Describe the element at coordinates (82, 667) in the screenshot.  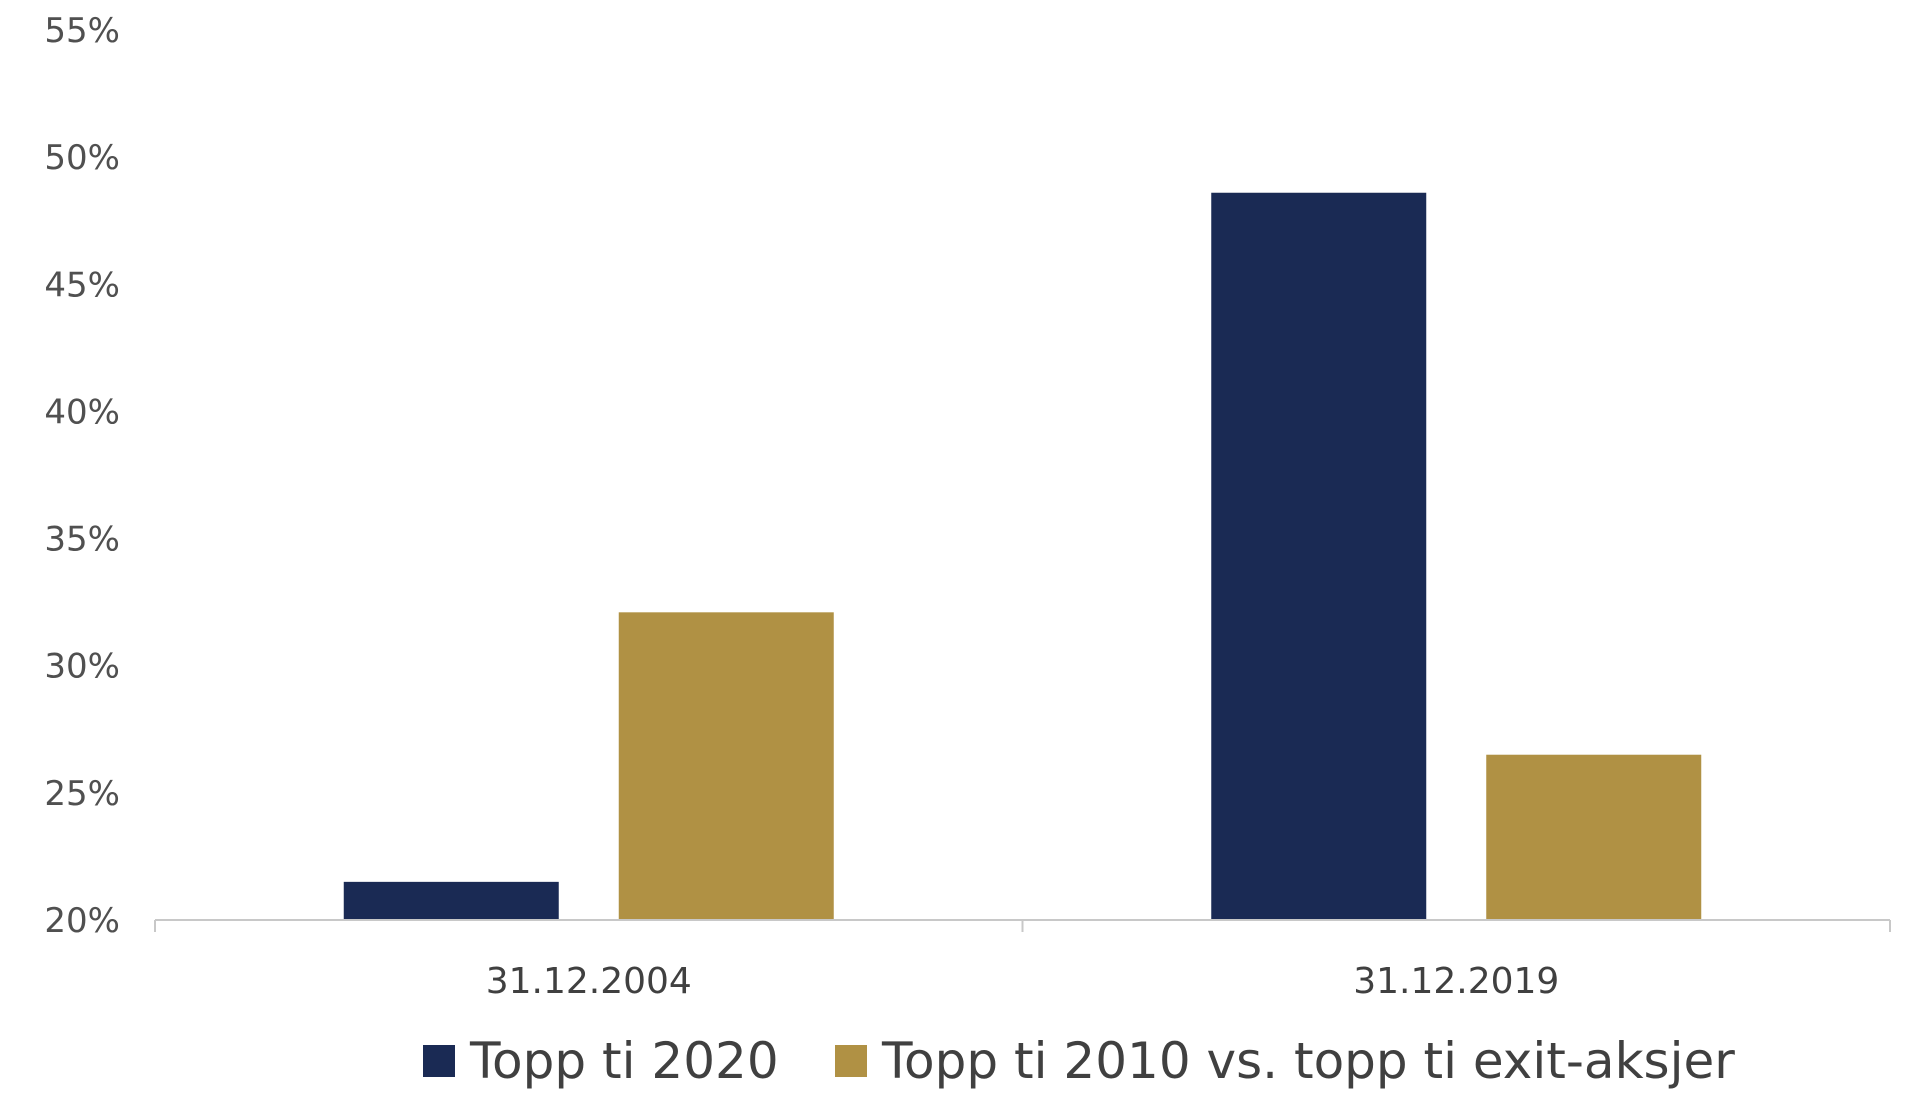
I see `y-tick-label: 30%` at that location.